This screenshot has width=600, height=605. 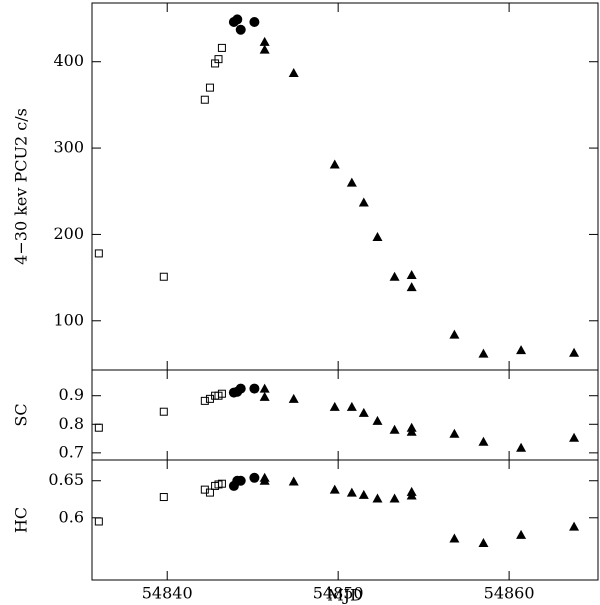 I want to click on x-axis-label: MJD, so click(x=345, y=595).